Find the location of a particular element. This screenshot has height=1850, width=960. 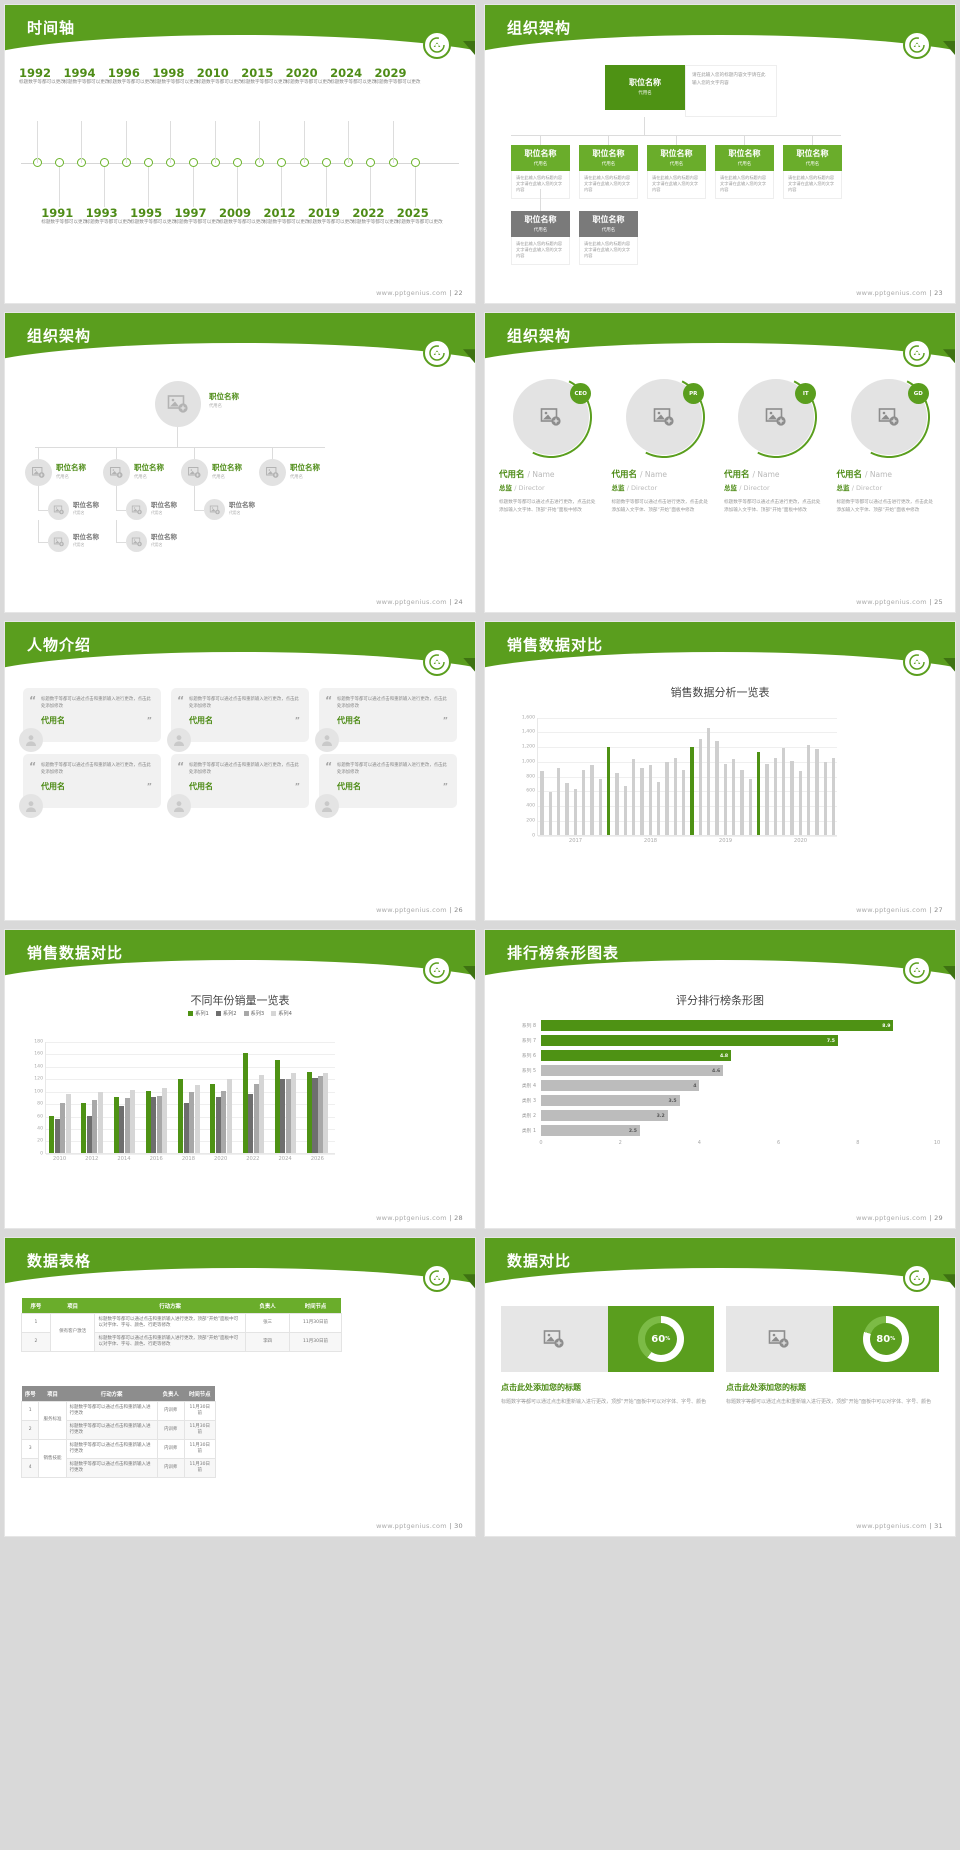

timeline-item-bottom: 1993 标题数字等都可以更改 is located at coordinates (117, 216).